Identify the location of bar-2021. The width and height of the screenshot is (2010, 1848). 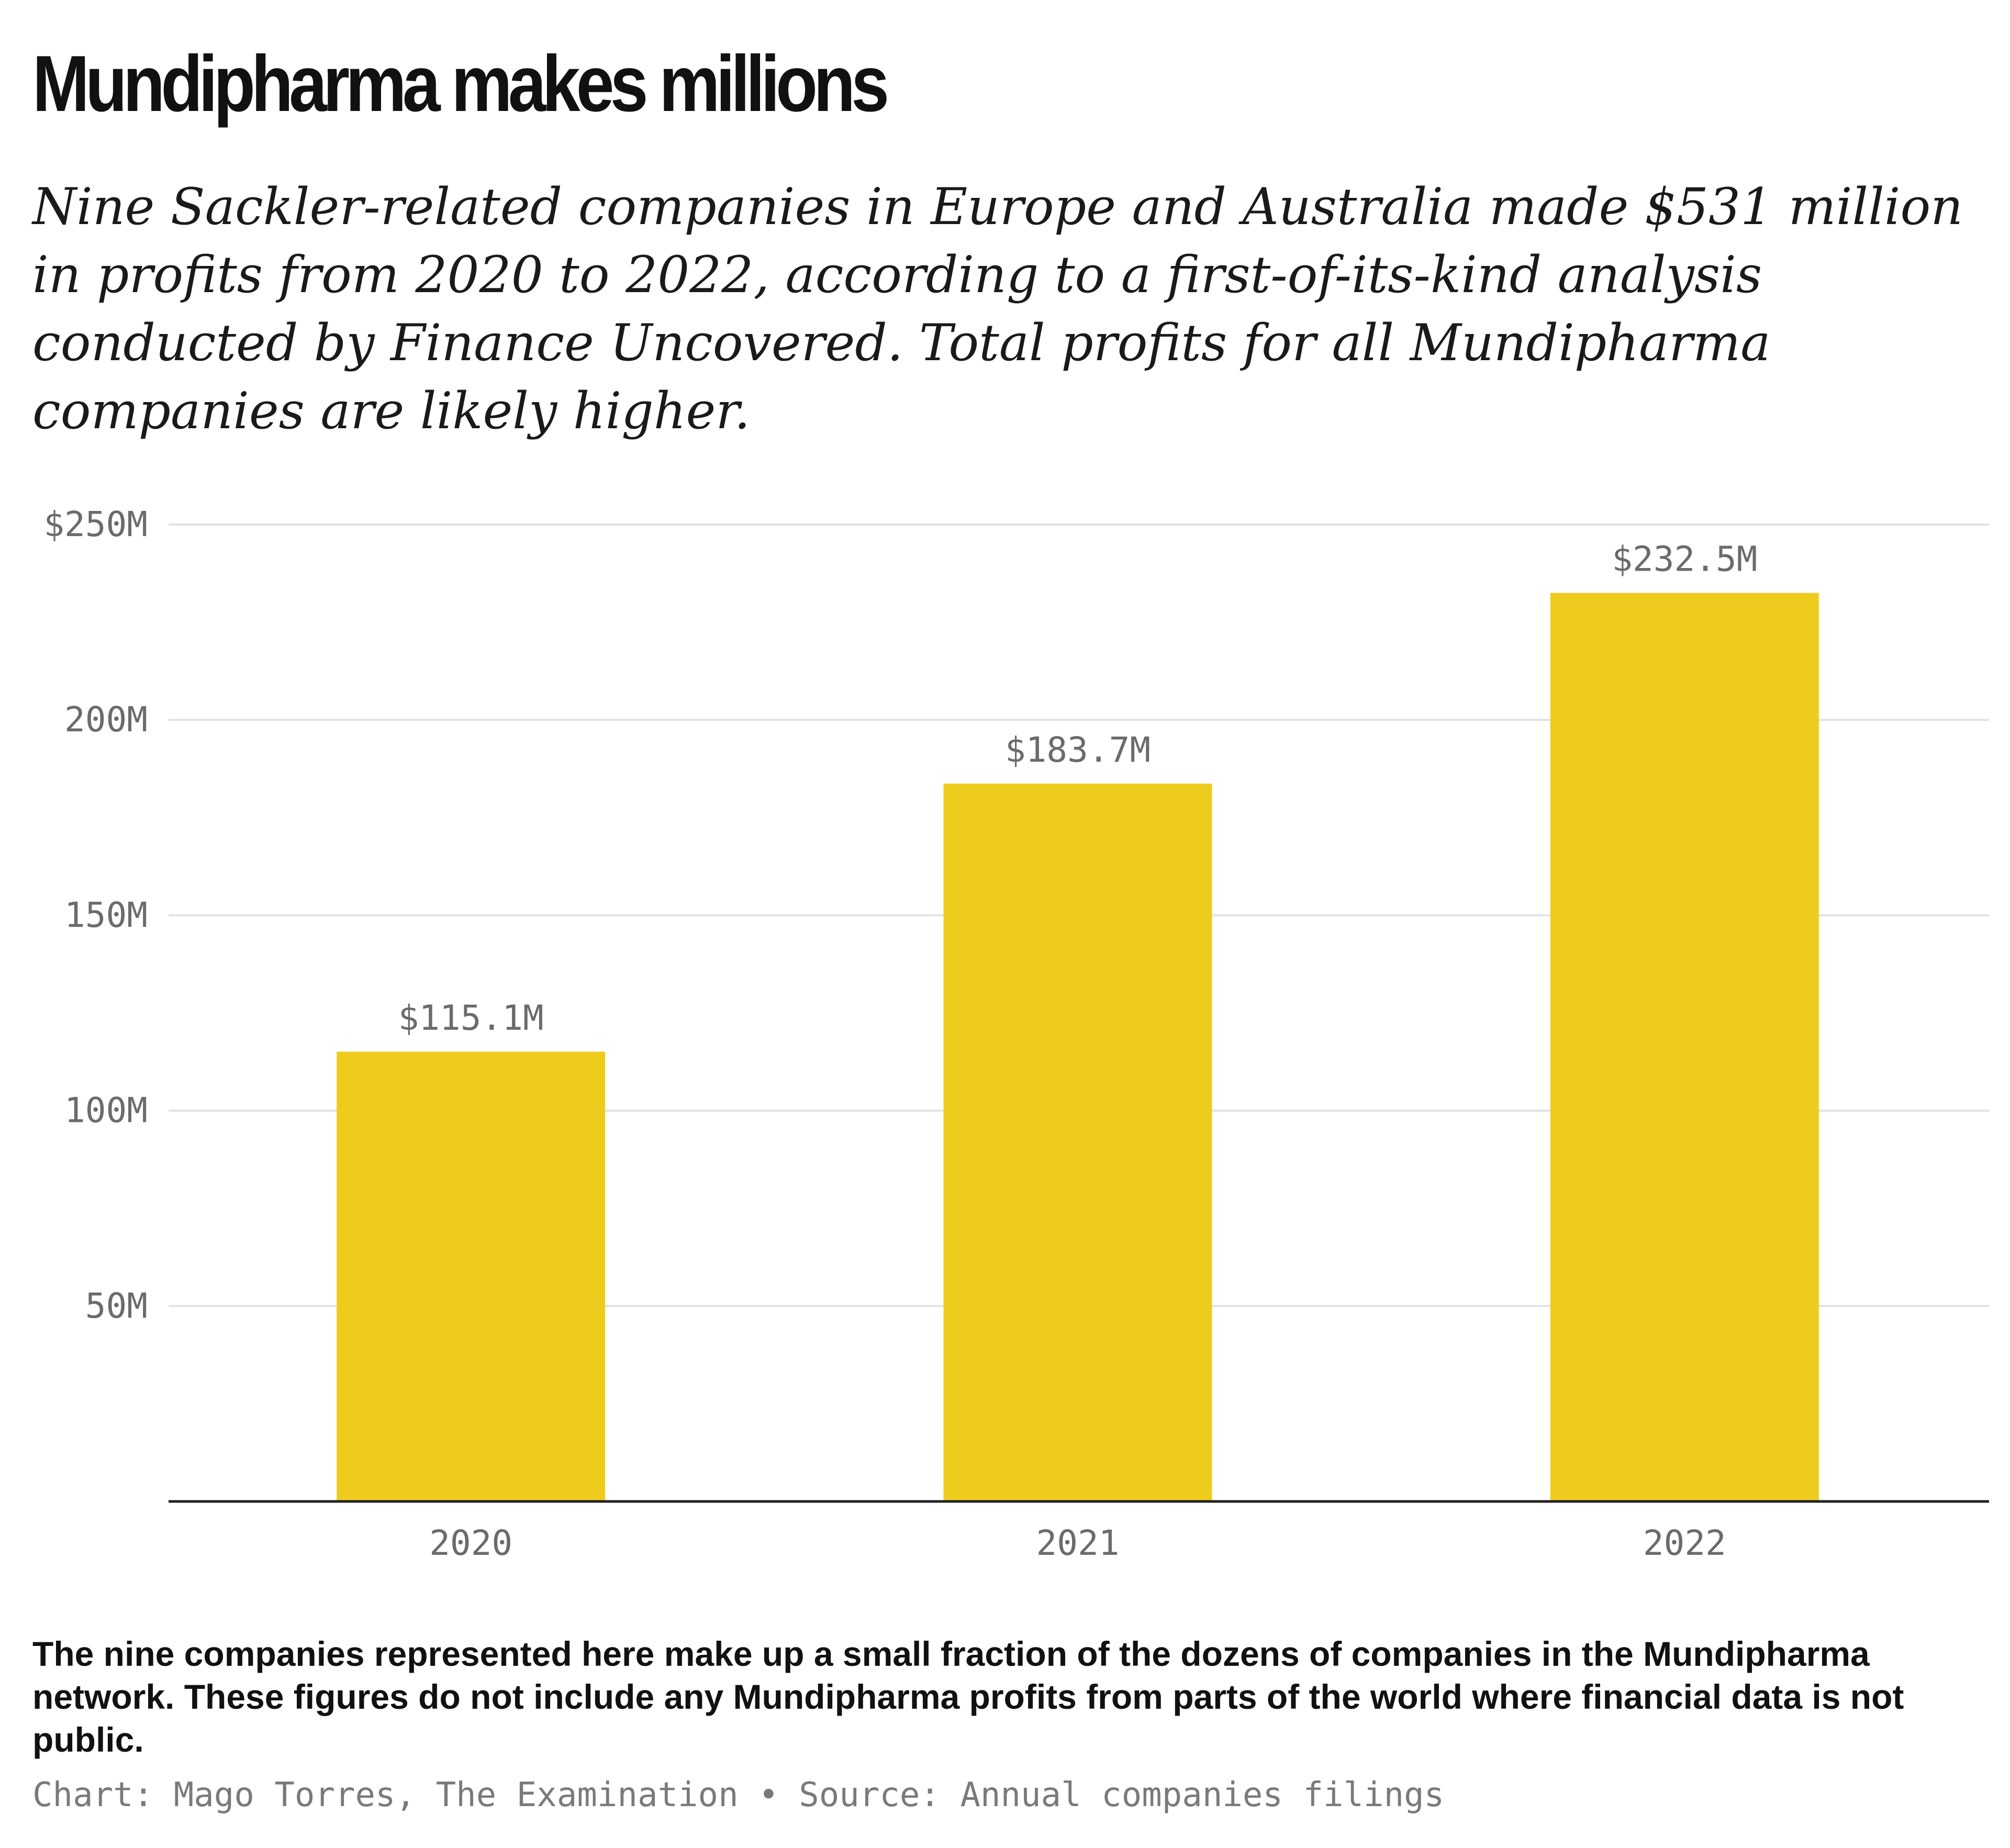
(1077, 1142).